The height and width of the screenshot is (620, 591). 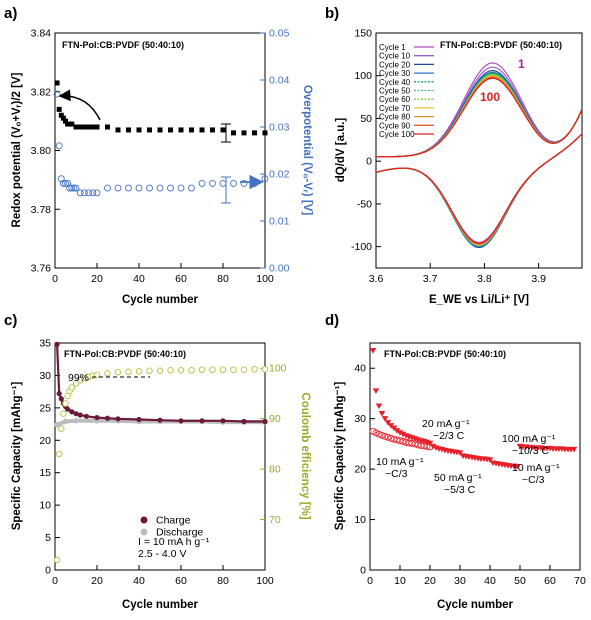 What do you see at coordinates (265, 581) in the screenshot?
I see `panel-c-xtick-label-5: 100` at bounding box center [265, 581].